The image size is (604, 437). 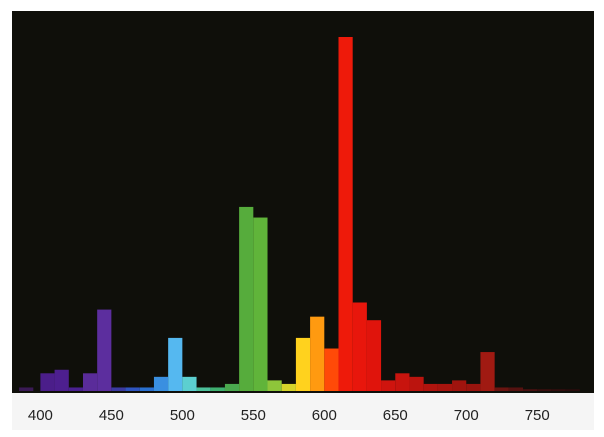 I want to click on x-tick-labels: 400 450 500 550 600 650 700 750, so click(x=289, y=415).